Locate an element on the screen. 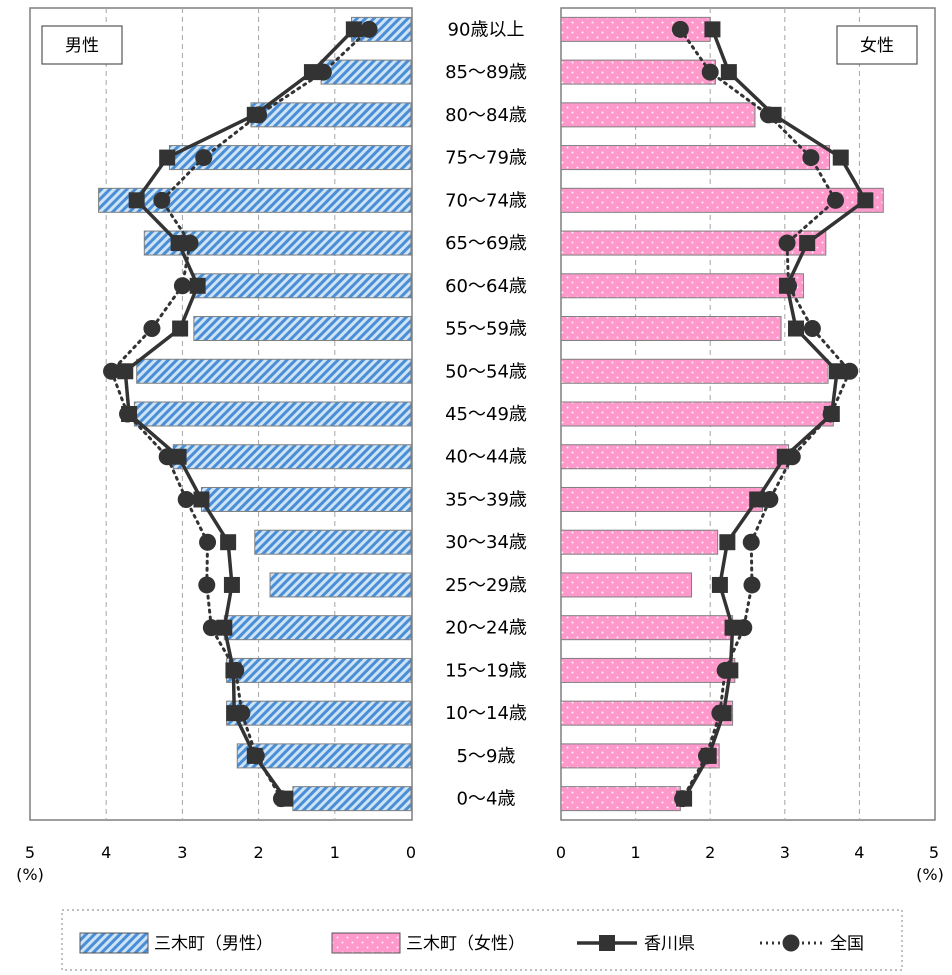 This screenshot has height=975, width=952. right-tick-label: 3 is located at coordinates (785, 852).